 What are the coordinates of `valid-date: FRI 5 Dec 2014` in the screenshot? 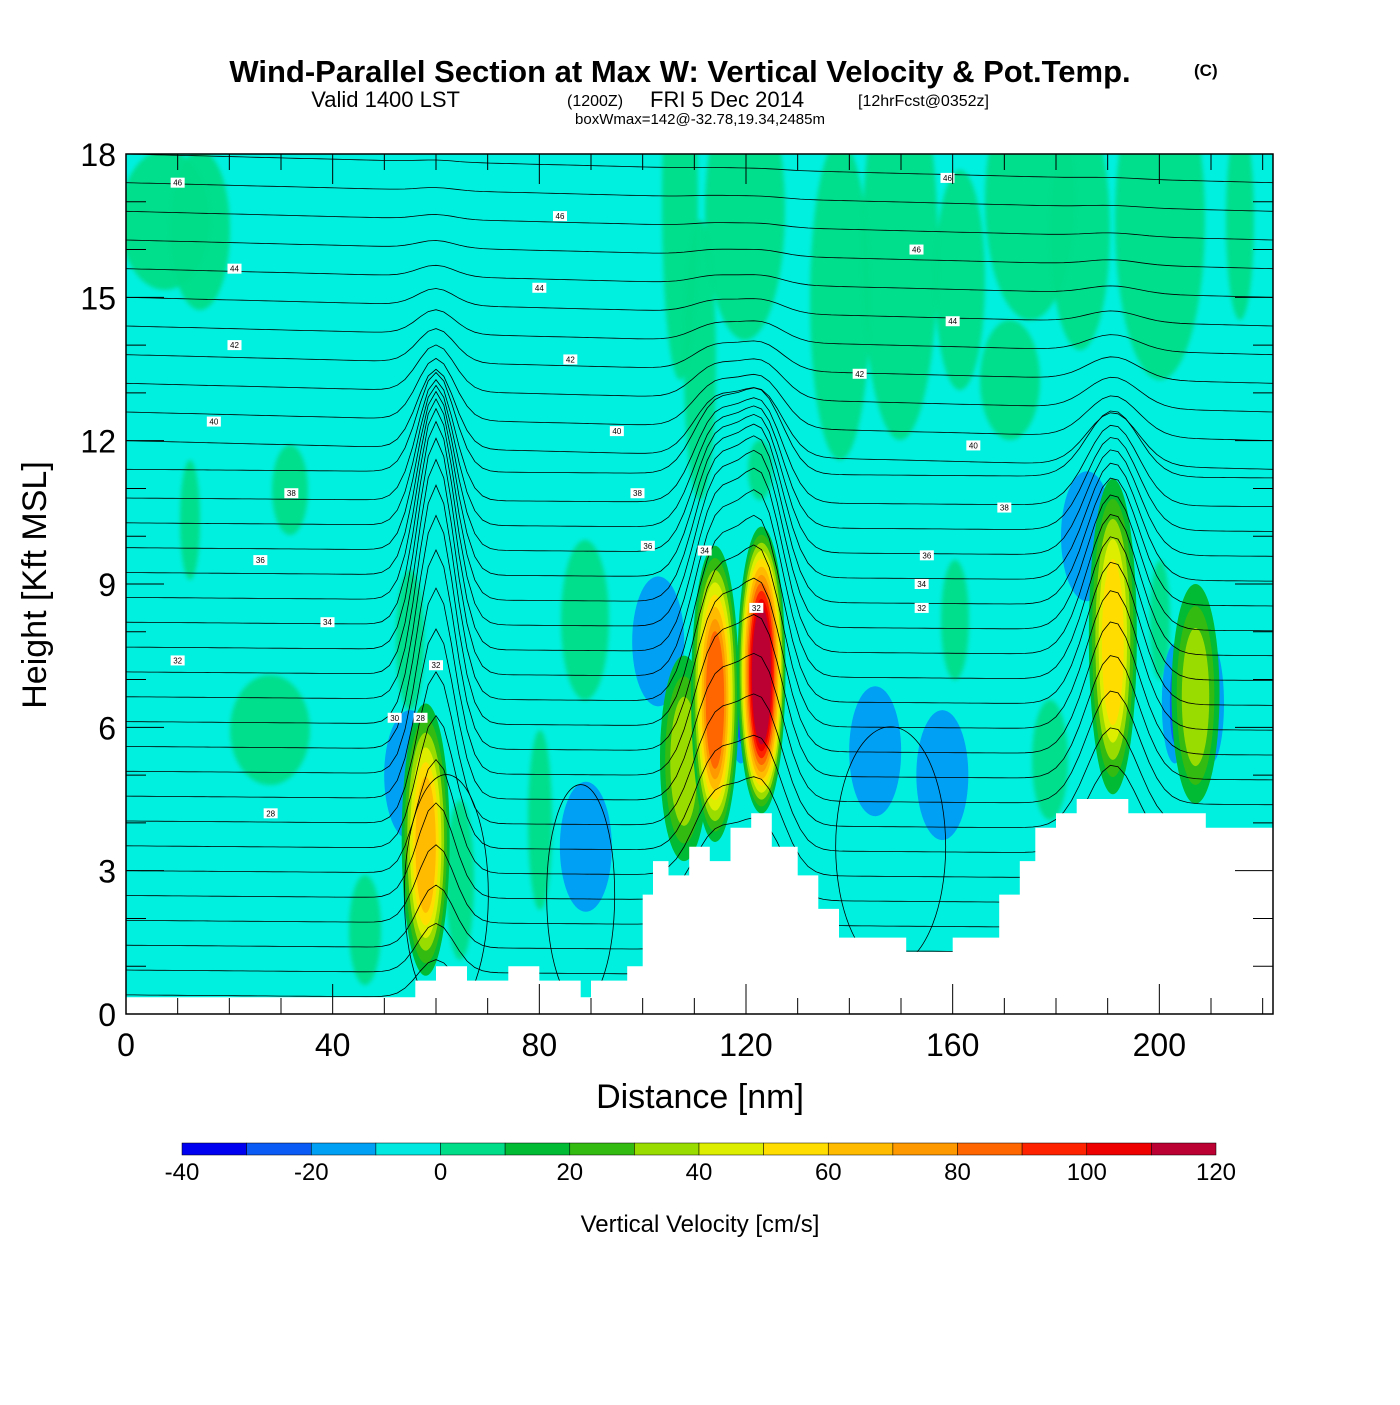 It's located at (727, 99).